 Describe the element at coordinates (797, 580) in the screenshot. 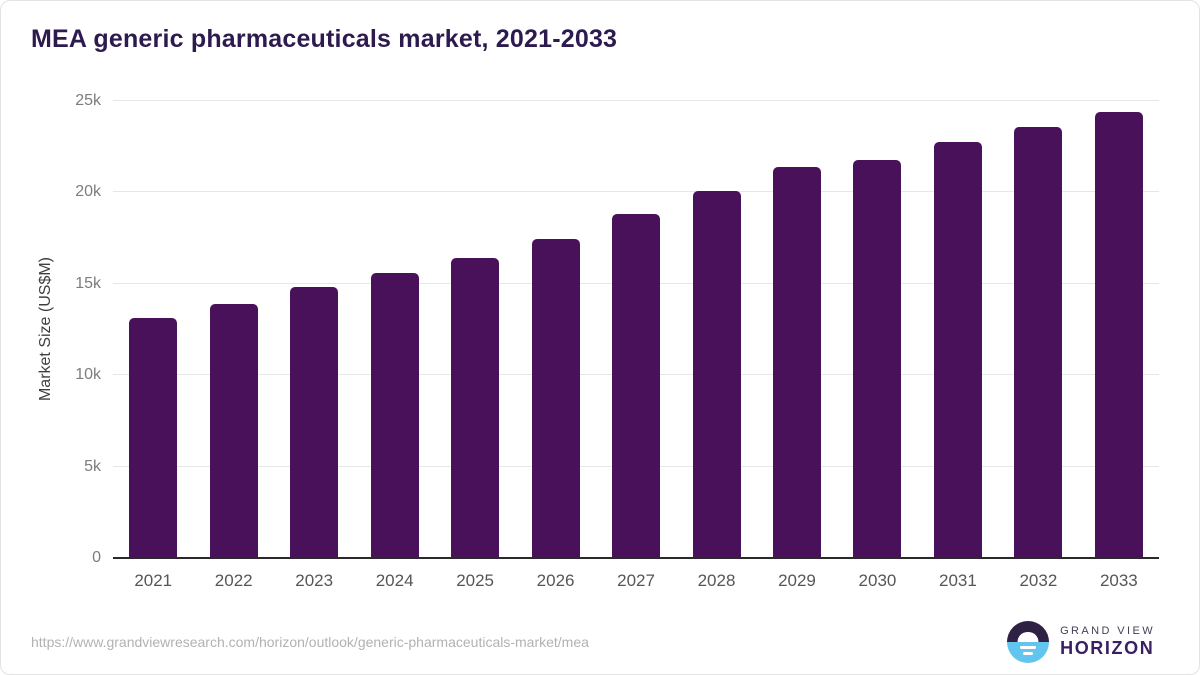

I see `x-tick-label-2029: 2029` at that location.